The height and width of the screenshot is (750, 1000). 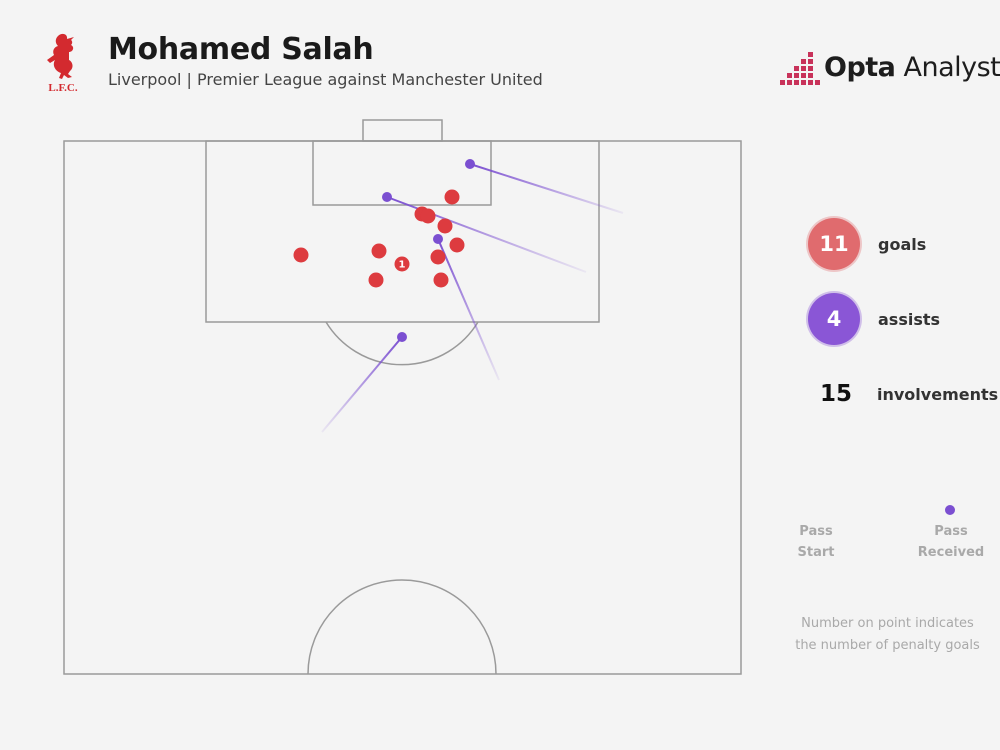 What do you see at coordinates (816, 542) in the screenshot?
I see `legend-pass-start: Pass Start` at bounding box center [816, 542].